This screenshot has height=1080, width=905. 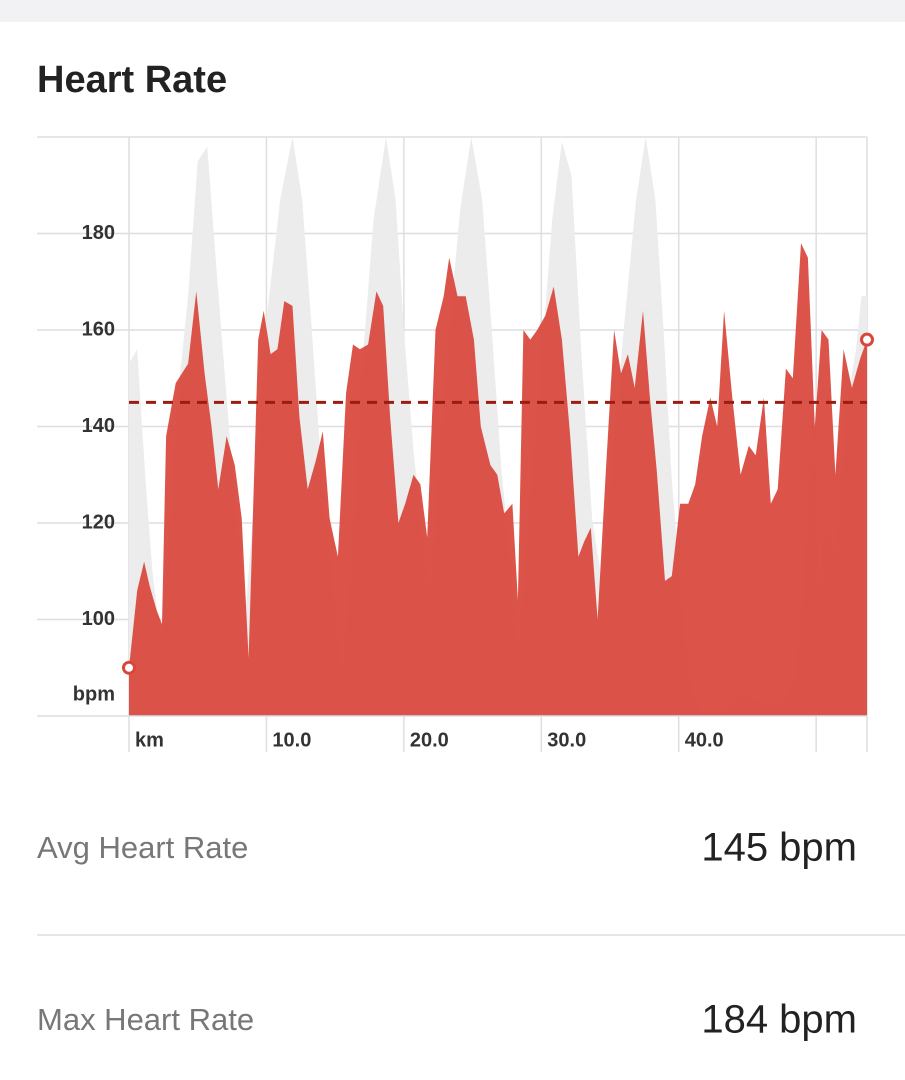 What do you see at coordinates (94, 694) in the screenshot?
I see `y-unit: bpm` at bounding box center [94, 694].